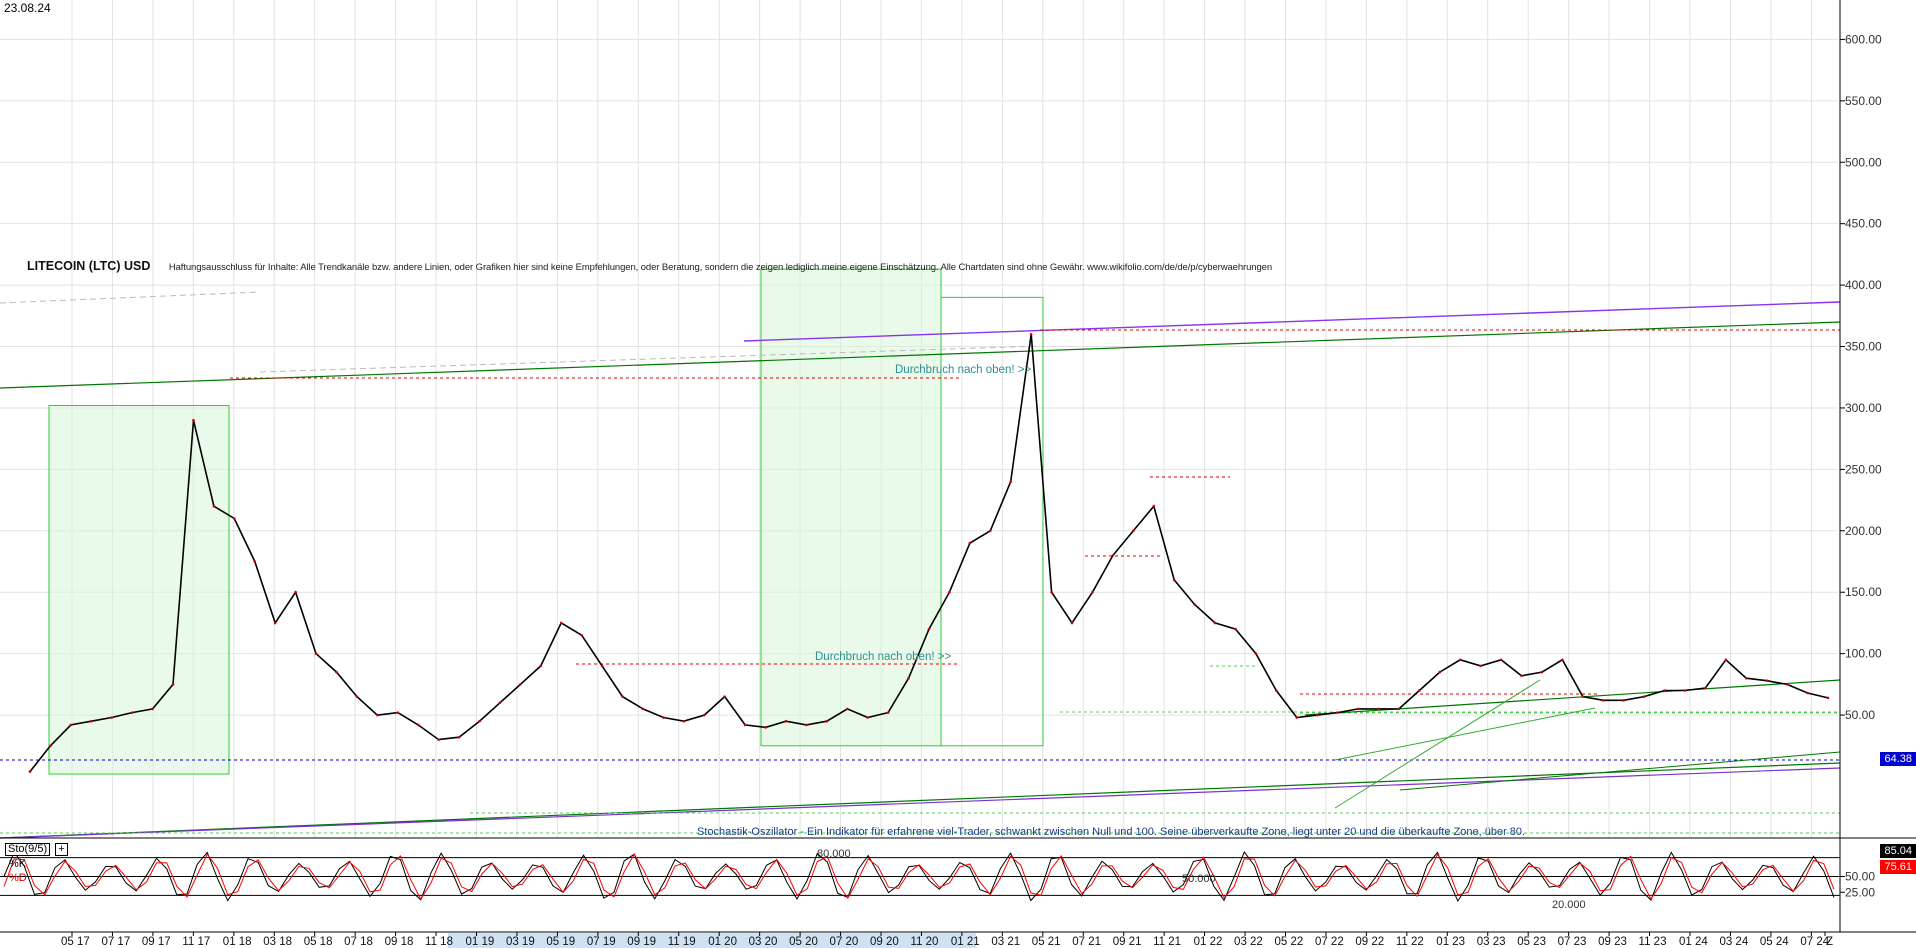 Image resolution: width=1916 pixels, height=948 pixels. I want to click on lower-channel-line-purple, so click(920, 803).